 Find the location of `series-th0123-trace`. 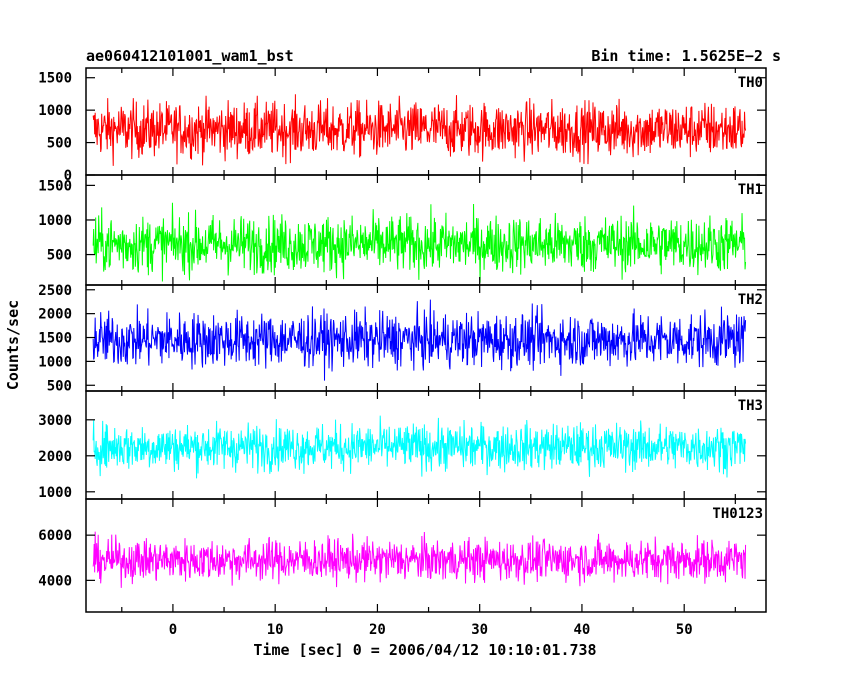

series-th0123-trace is located at coordinates (419, 559).